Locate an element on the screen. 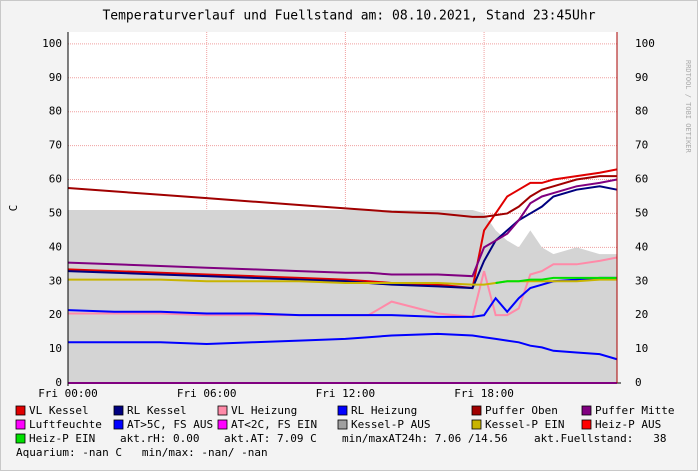  note: min/maxAT24h: 7.06 /14.56 is located at coordinates (425, 438).